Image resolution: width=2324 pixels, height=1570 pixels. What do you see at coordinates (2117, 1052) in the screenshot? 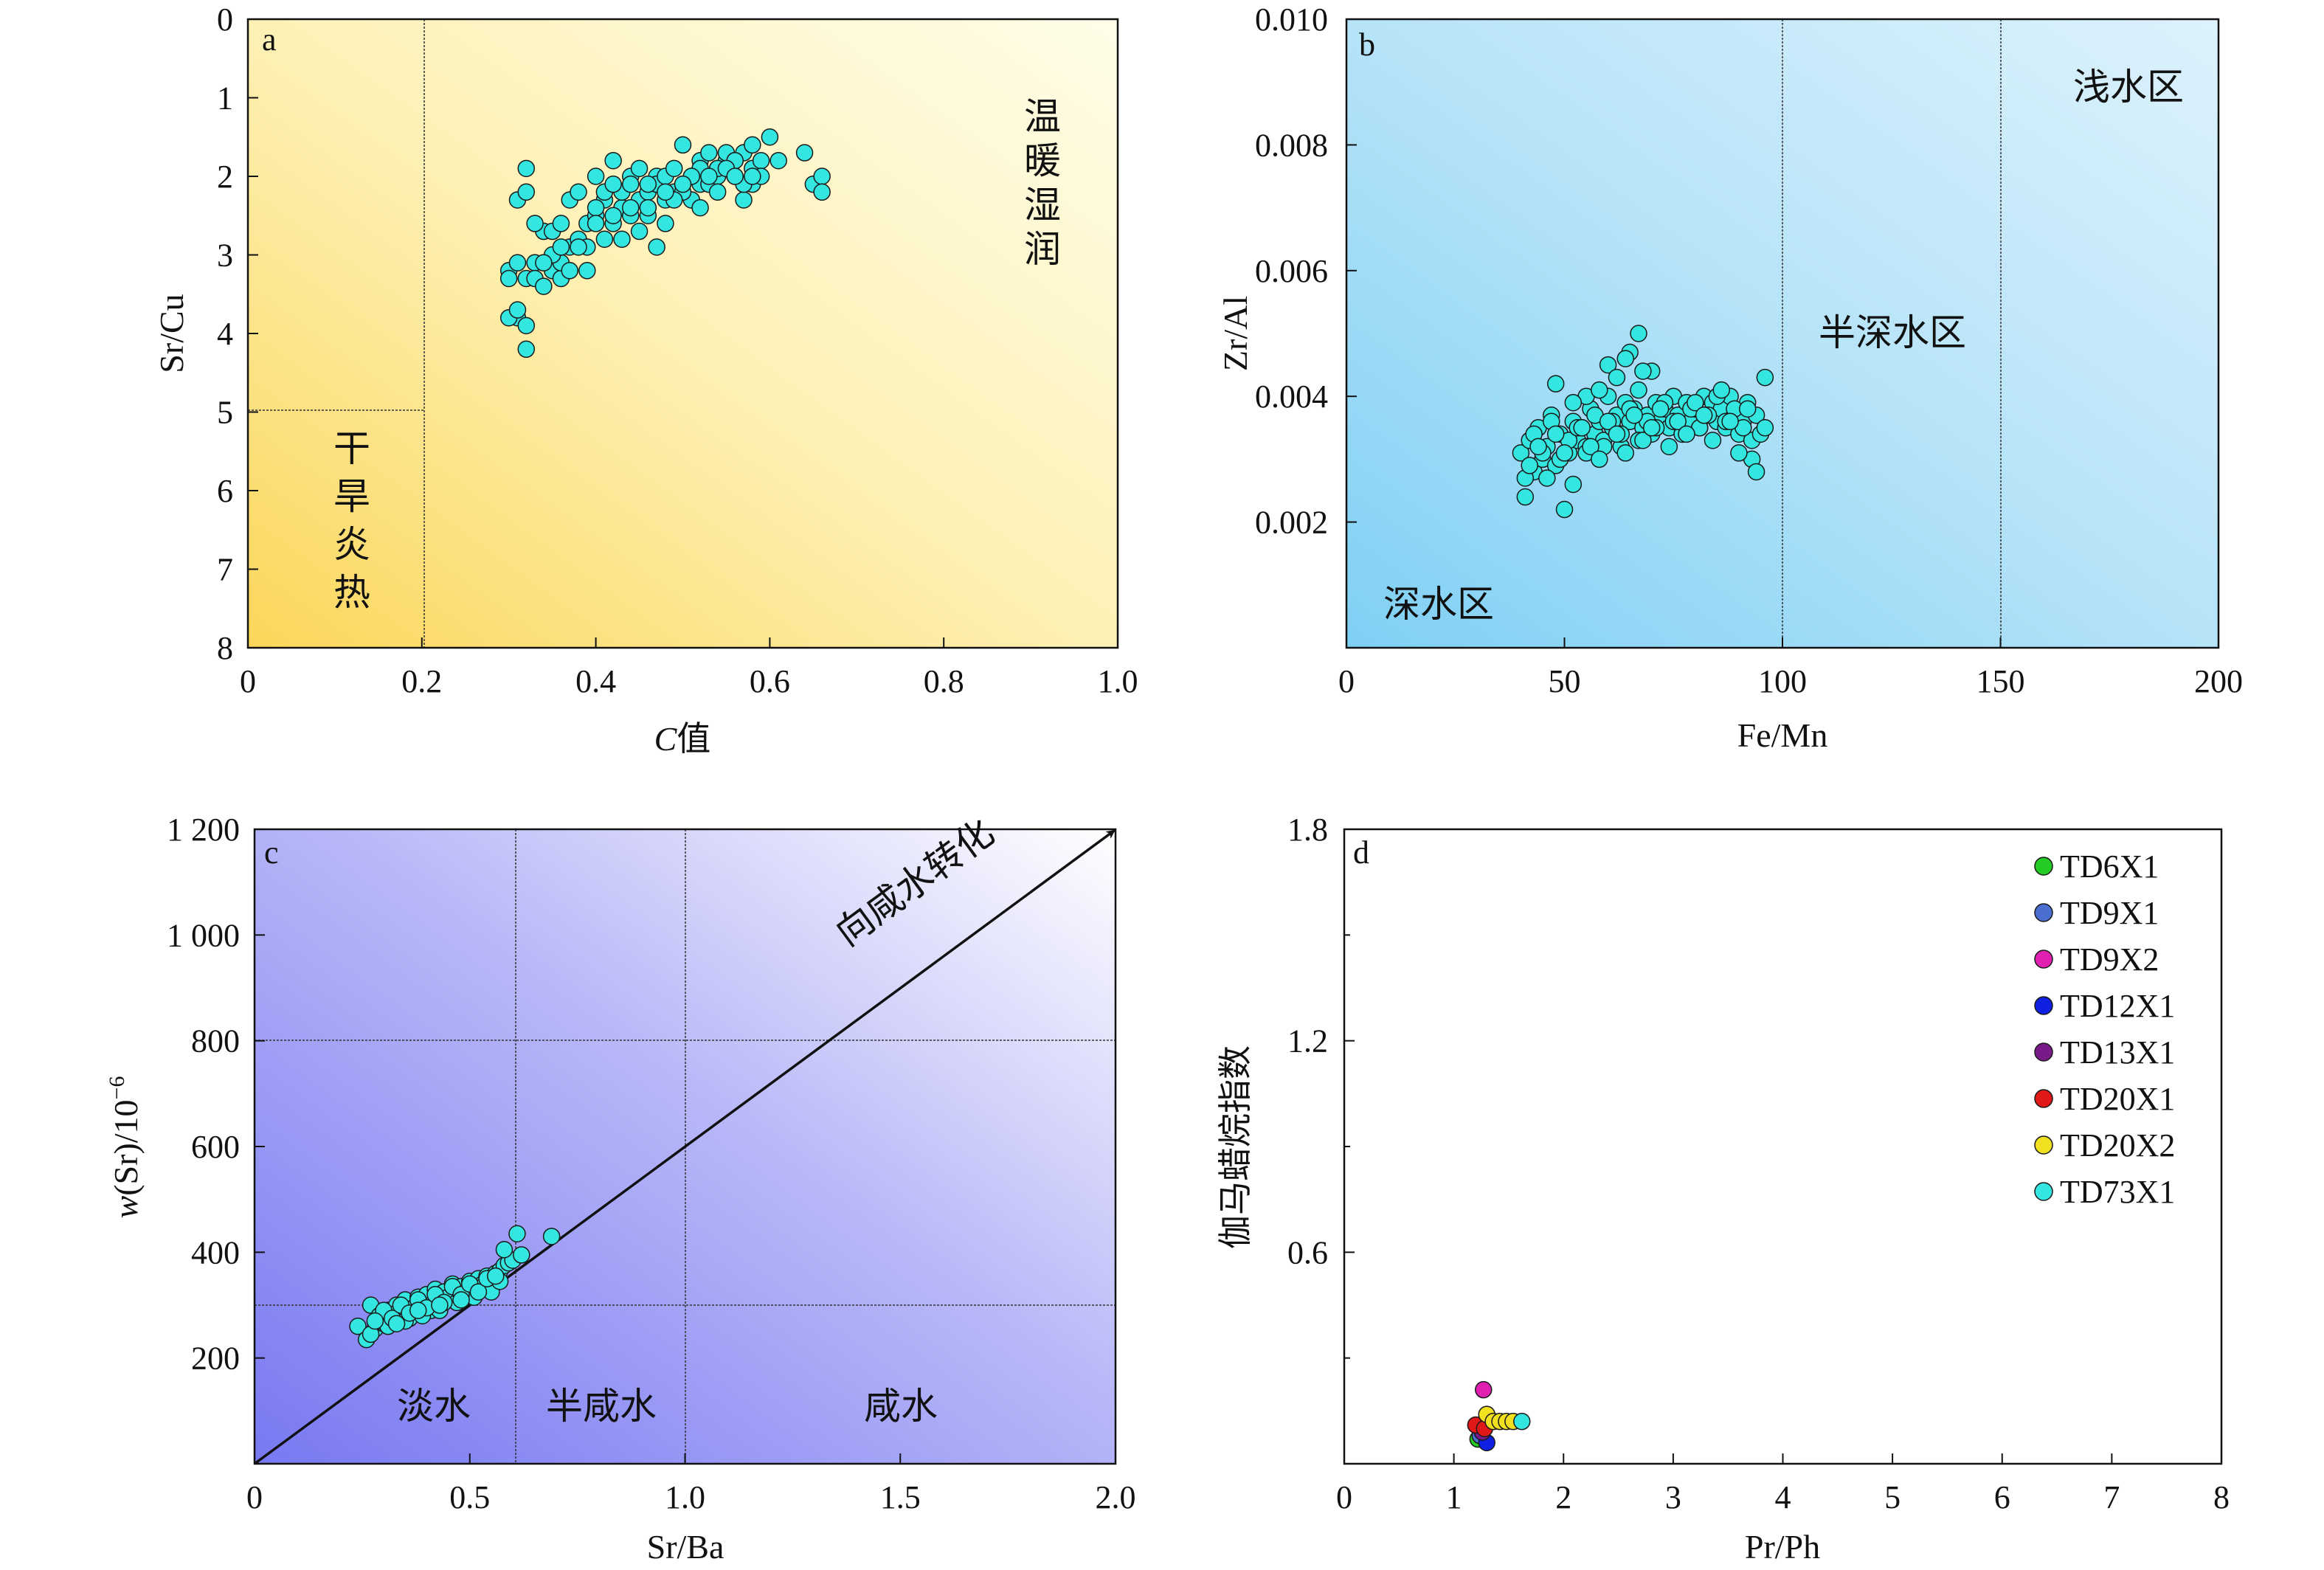
I see `legend-label-td13x1: TD13X1` at bounding box center [2117, 1052].